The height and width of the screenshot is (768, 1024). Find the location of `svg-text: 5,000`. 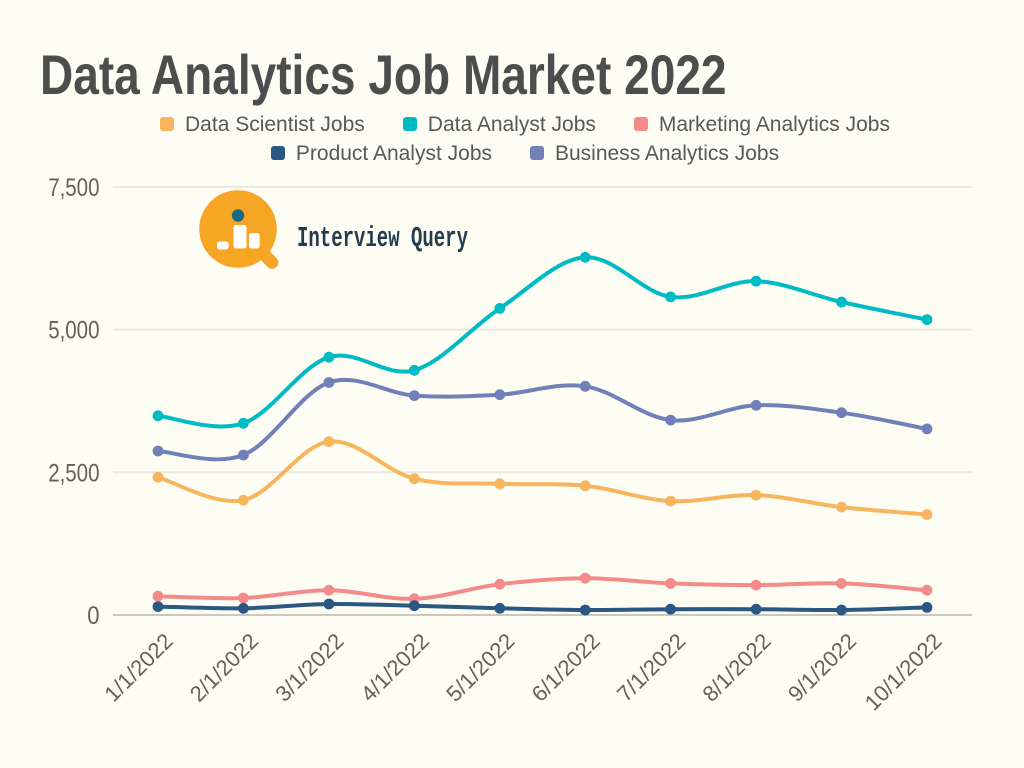

svg-text: 5,000 is located at coordinates (73, 331).